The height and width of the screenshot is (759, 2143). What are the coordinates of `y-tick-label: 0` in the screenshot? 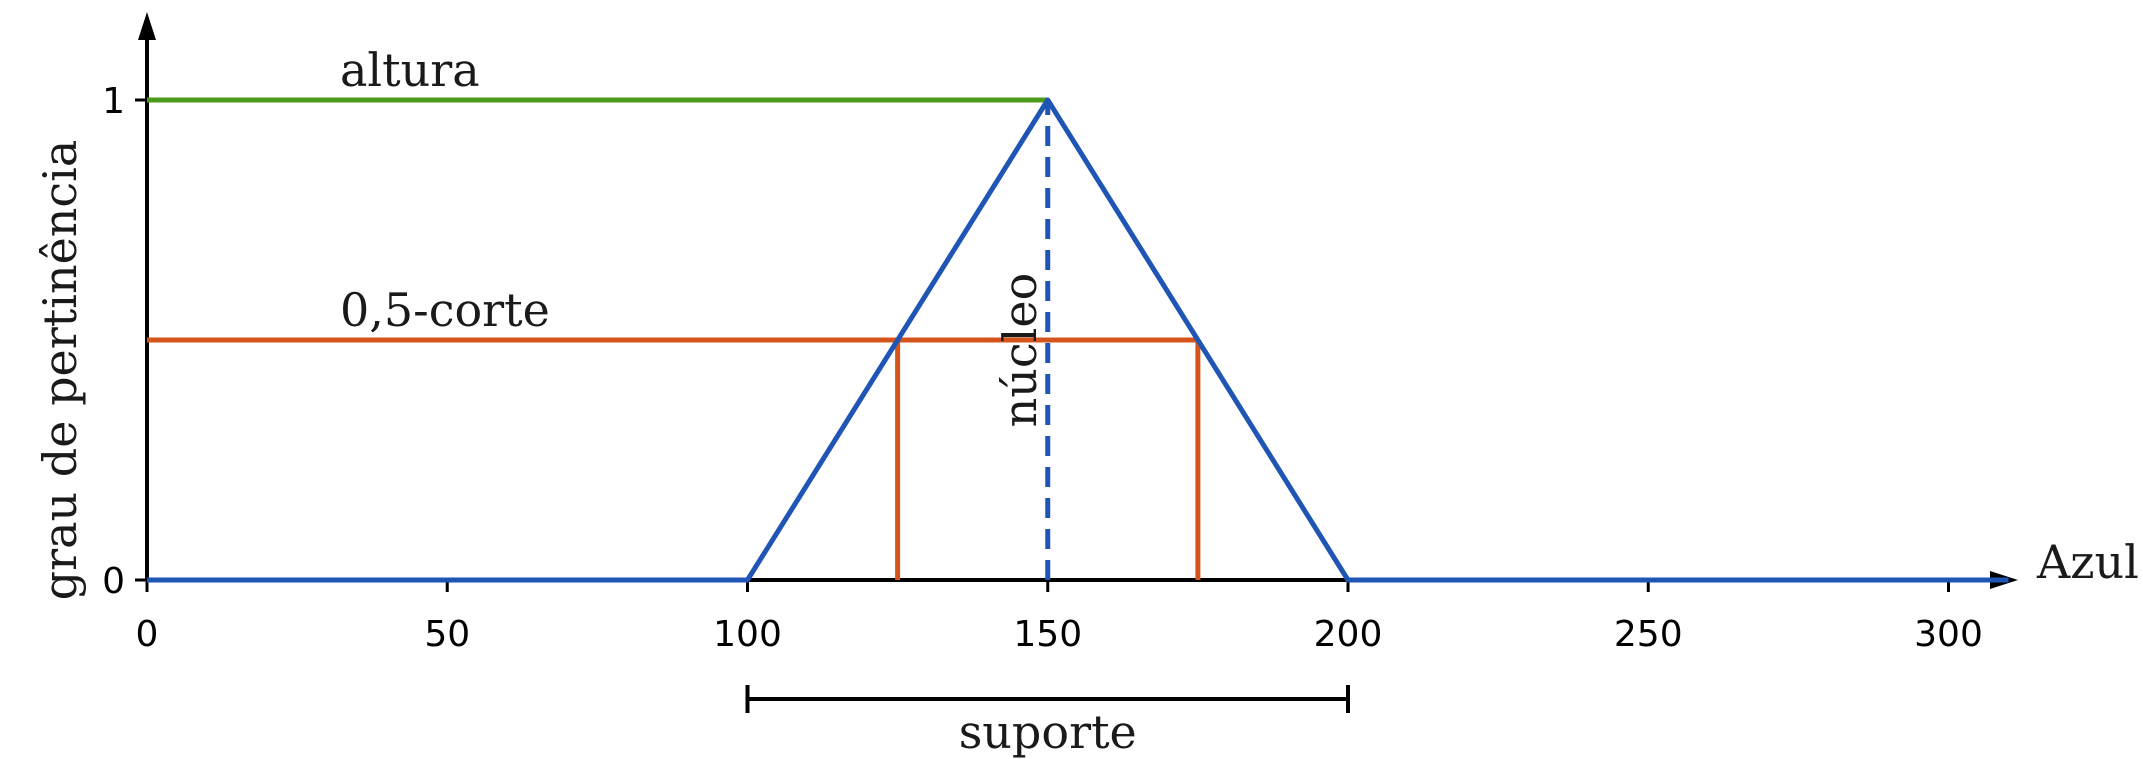 It's located at (113, 581).